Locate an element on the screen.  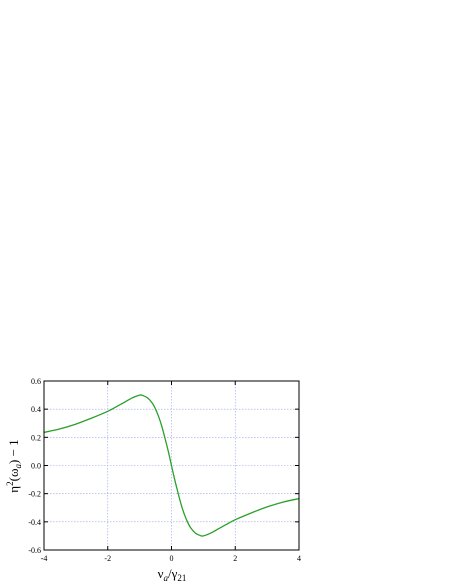
y-tick-label: 0.0 is located at coordinates (36, 466).